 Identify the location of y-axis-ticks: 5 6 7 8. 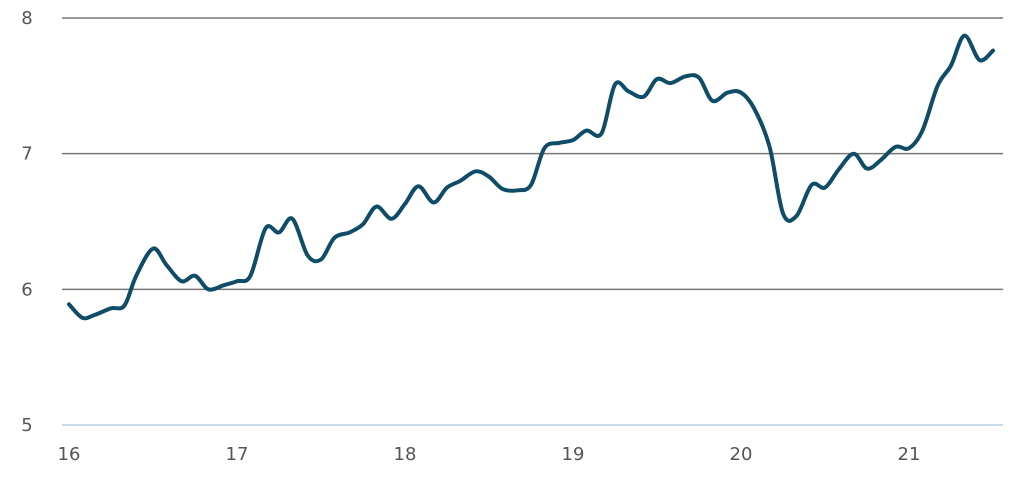
(26, 222).